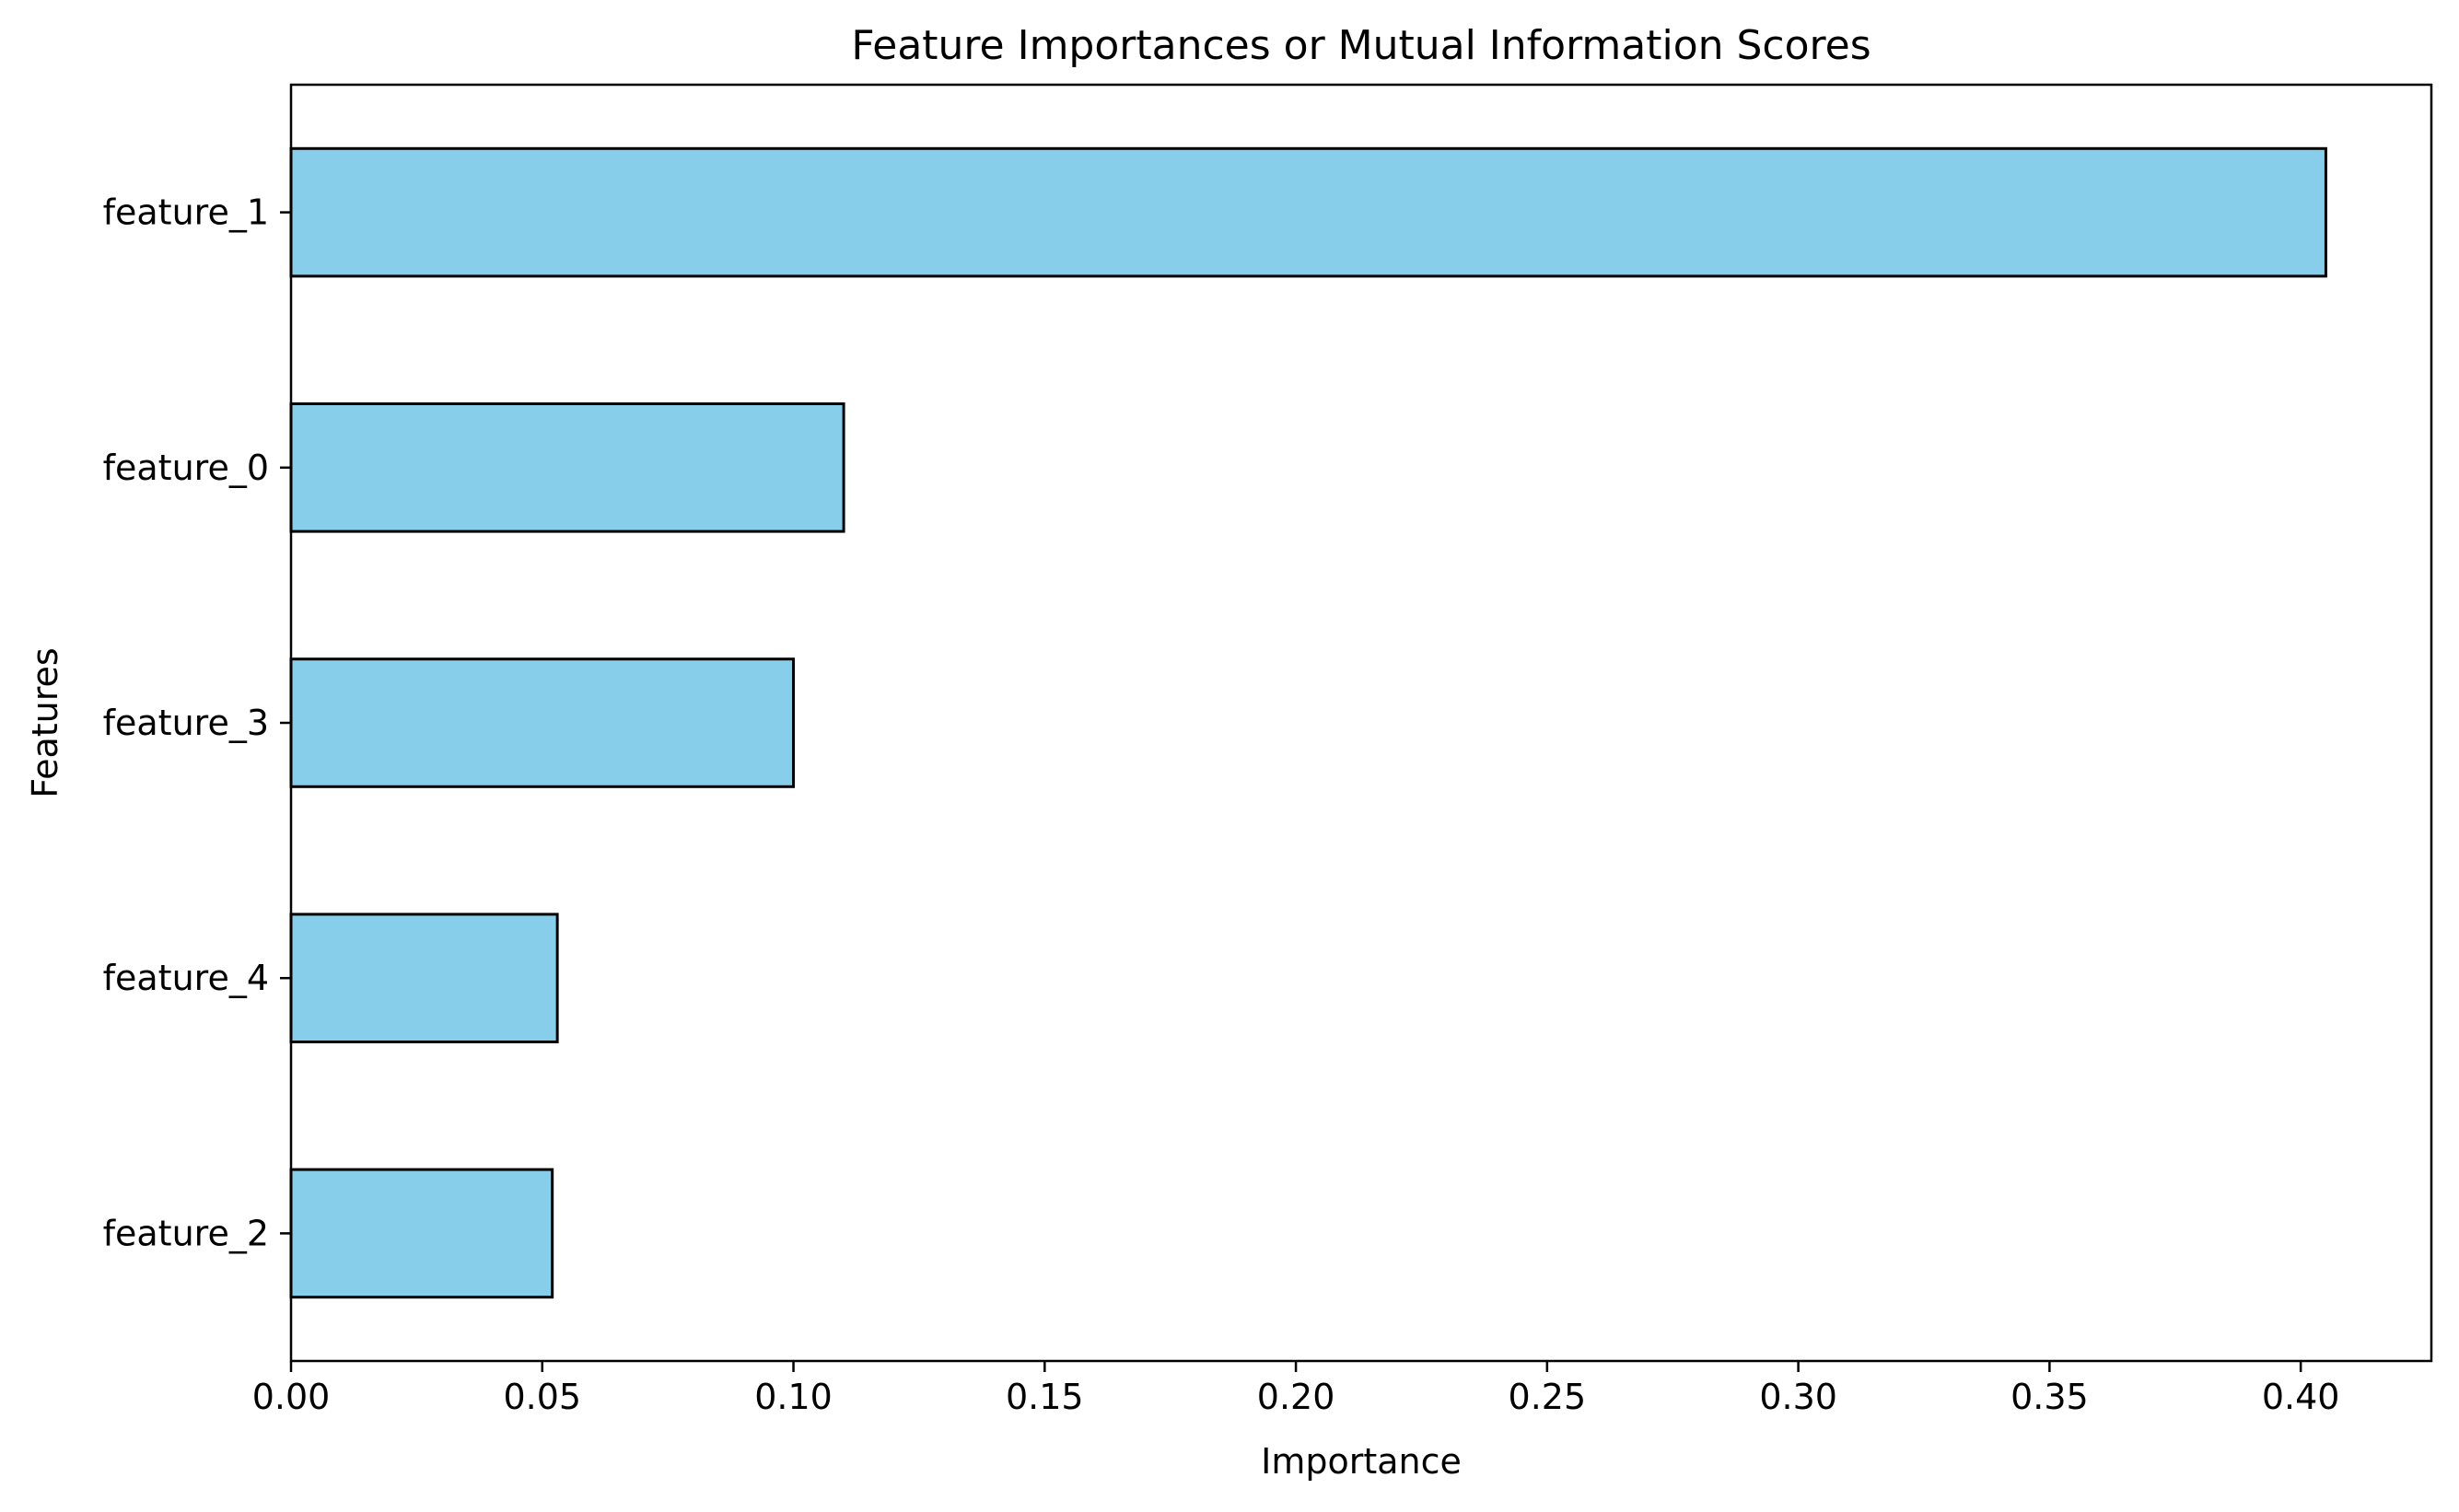 The height and width of the screenshot is (1512, 2459). Describe the element at coordinates (186, 723) in the screenshot. I see `y-tick-label: feature_3` at that location.